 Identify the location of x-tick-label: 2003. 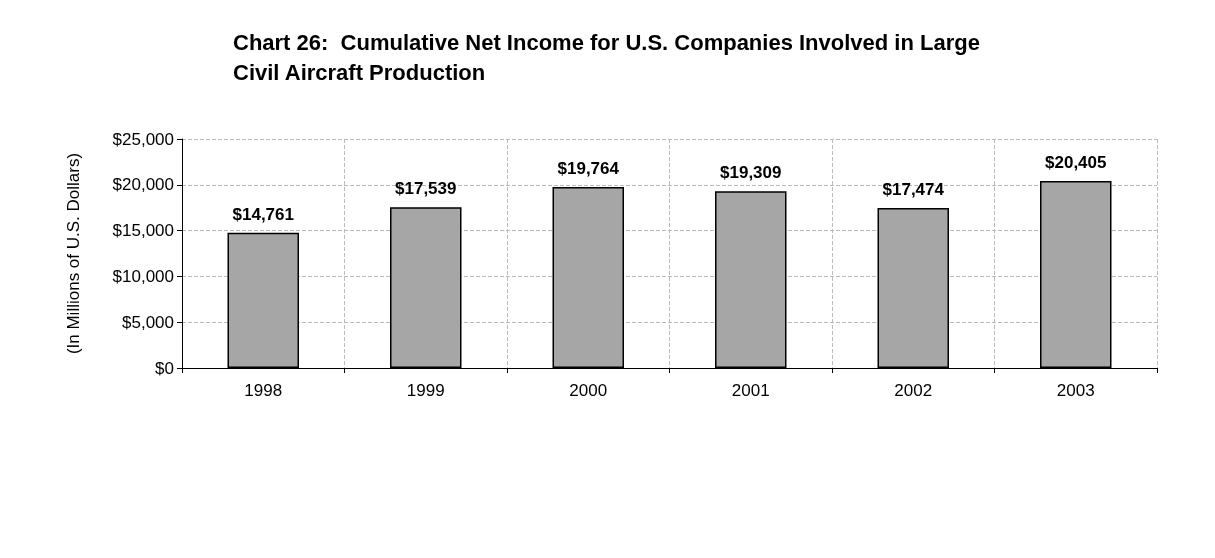
(1075, 390).